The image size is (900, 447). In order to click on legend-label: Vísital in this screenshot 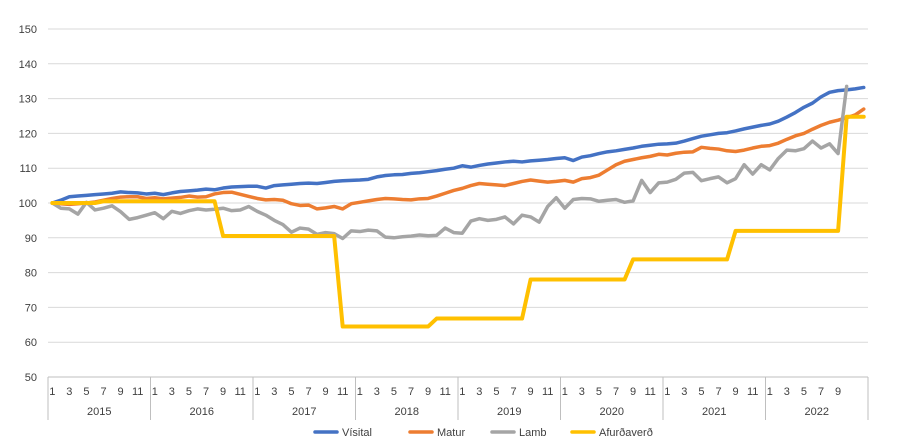, I will do `click(357, 433)`.